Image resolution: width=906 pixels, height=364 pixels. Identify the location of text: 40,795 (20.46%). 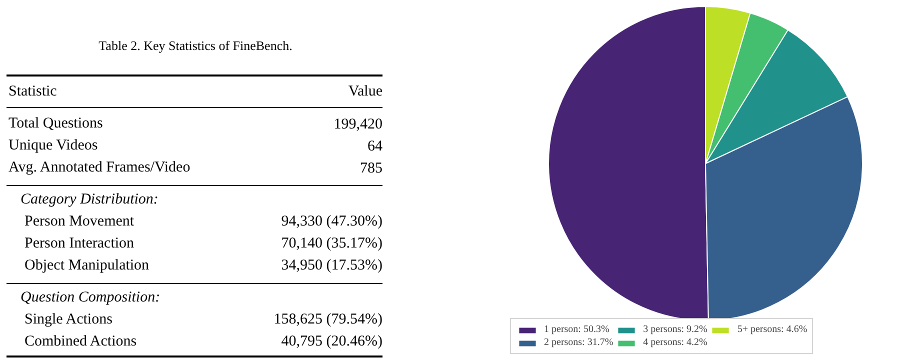
(332, 342).